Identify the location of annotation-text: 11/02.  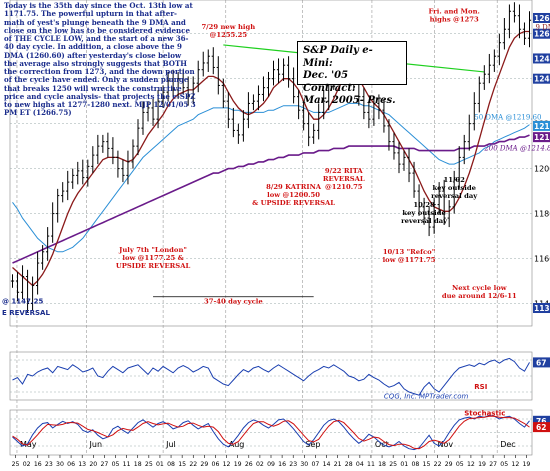
(454, 180).